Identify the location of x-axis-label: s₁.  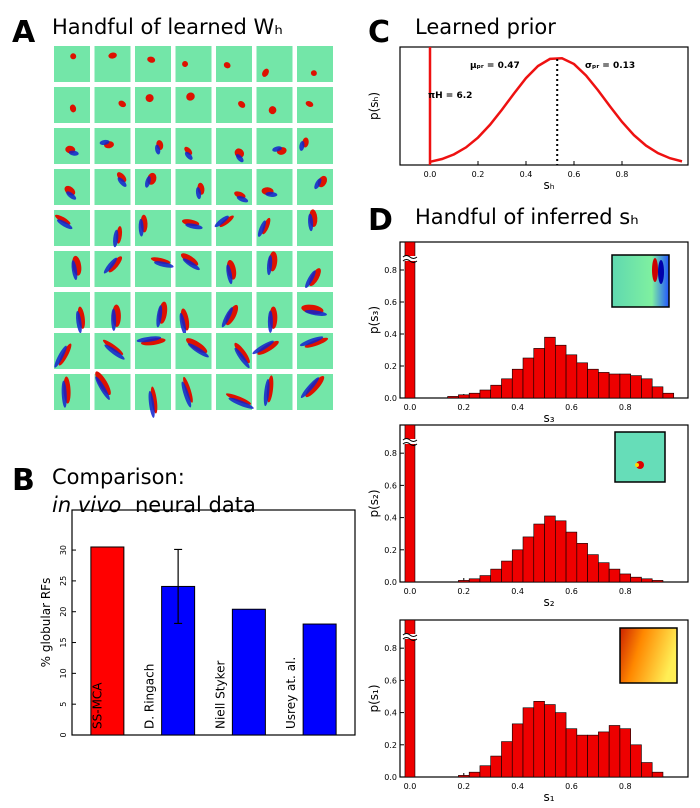
(548, 797).